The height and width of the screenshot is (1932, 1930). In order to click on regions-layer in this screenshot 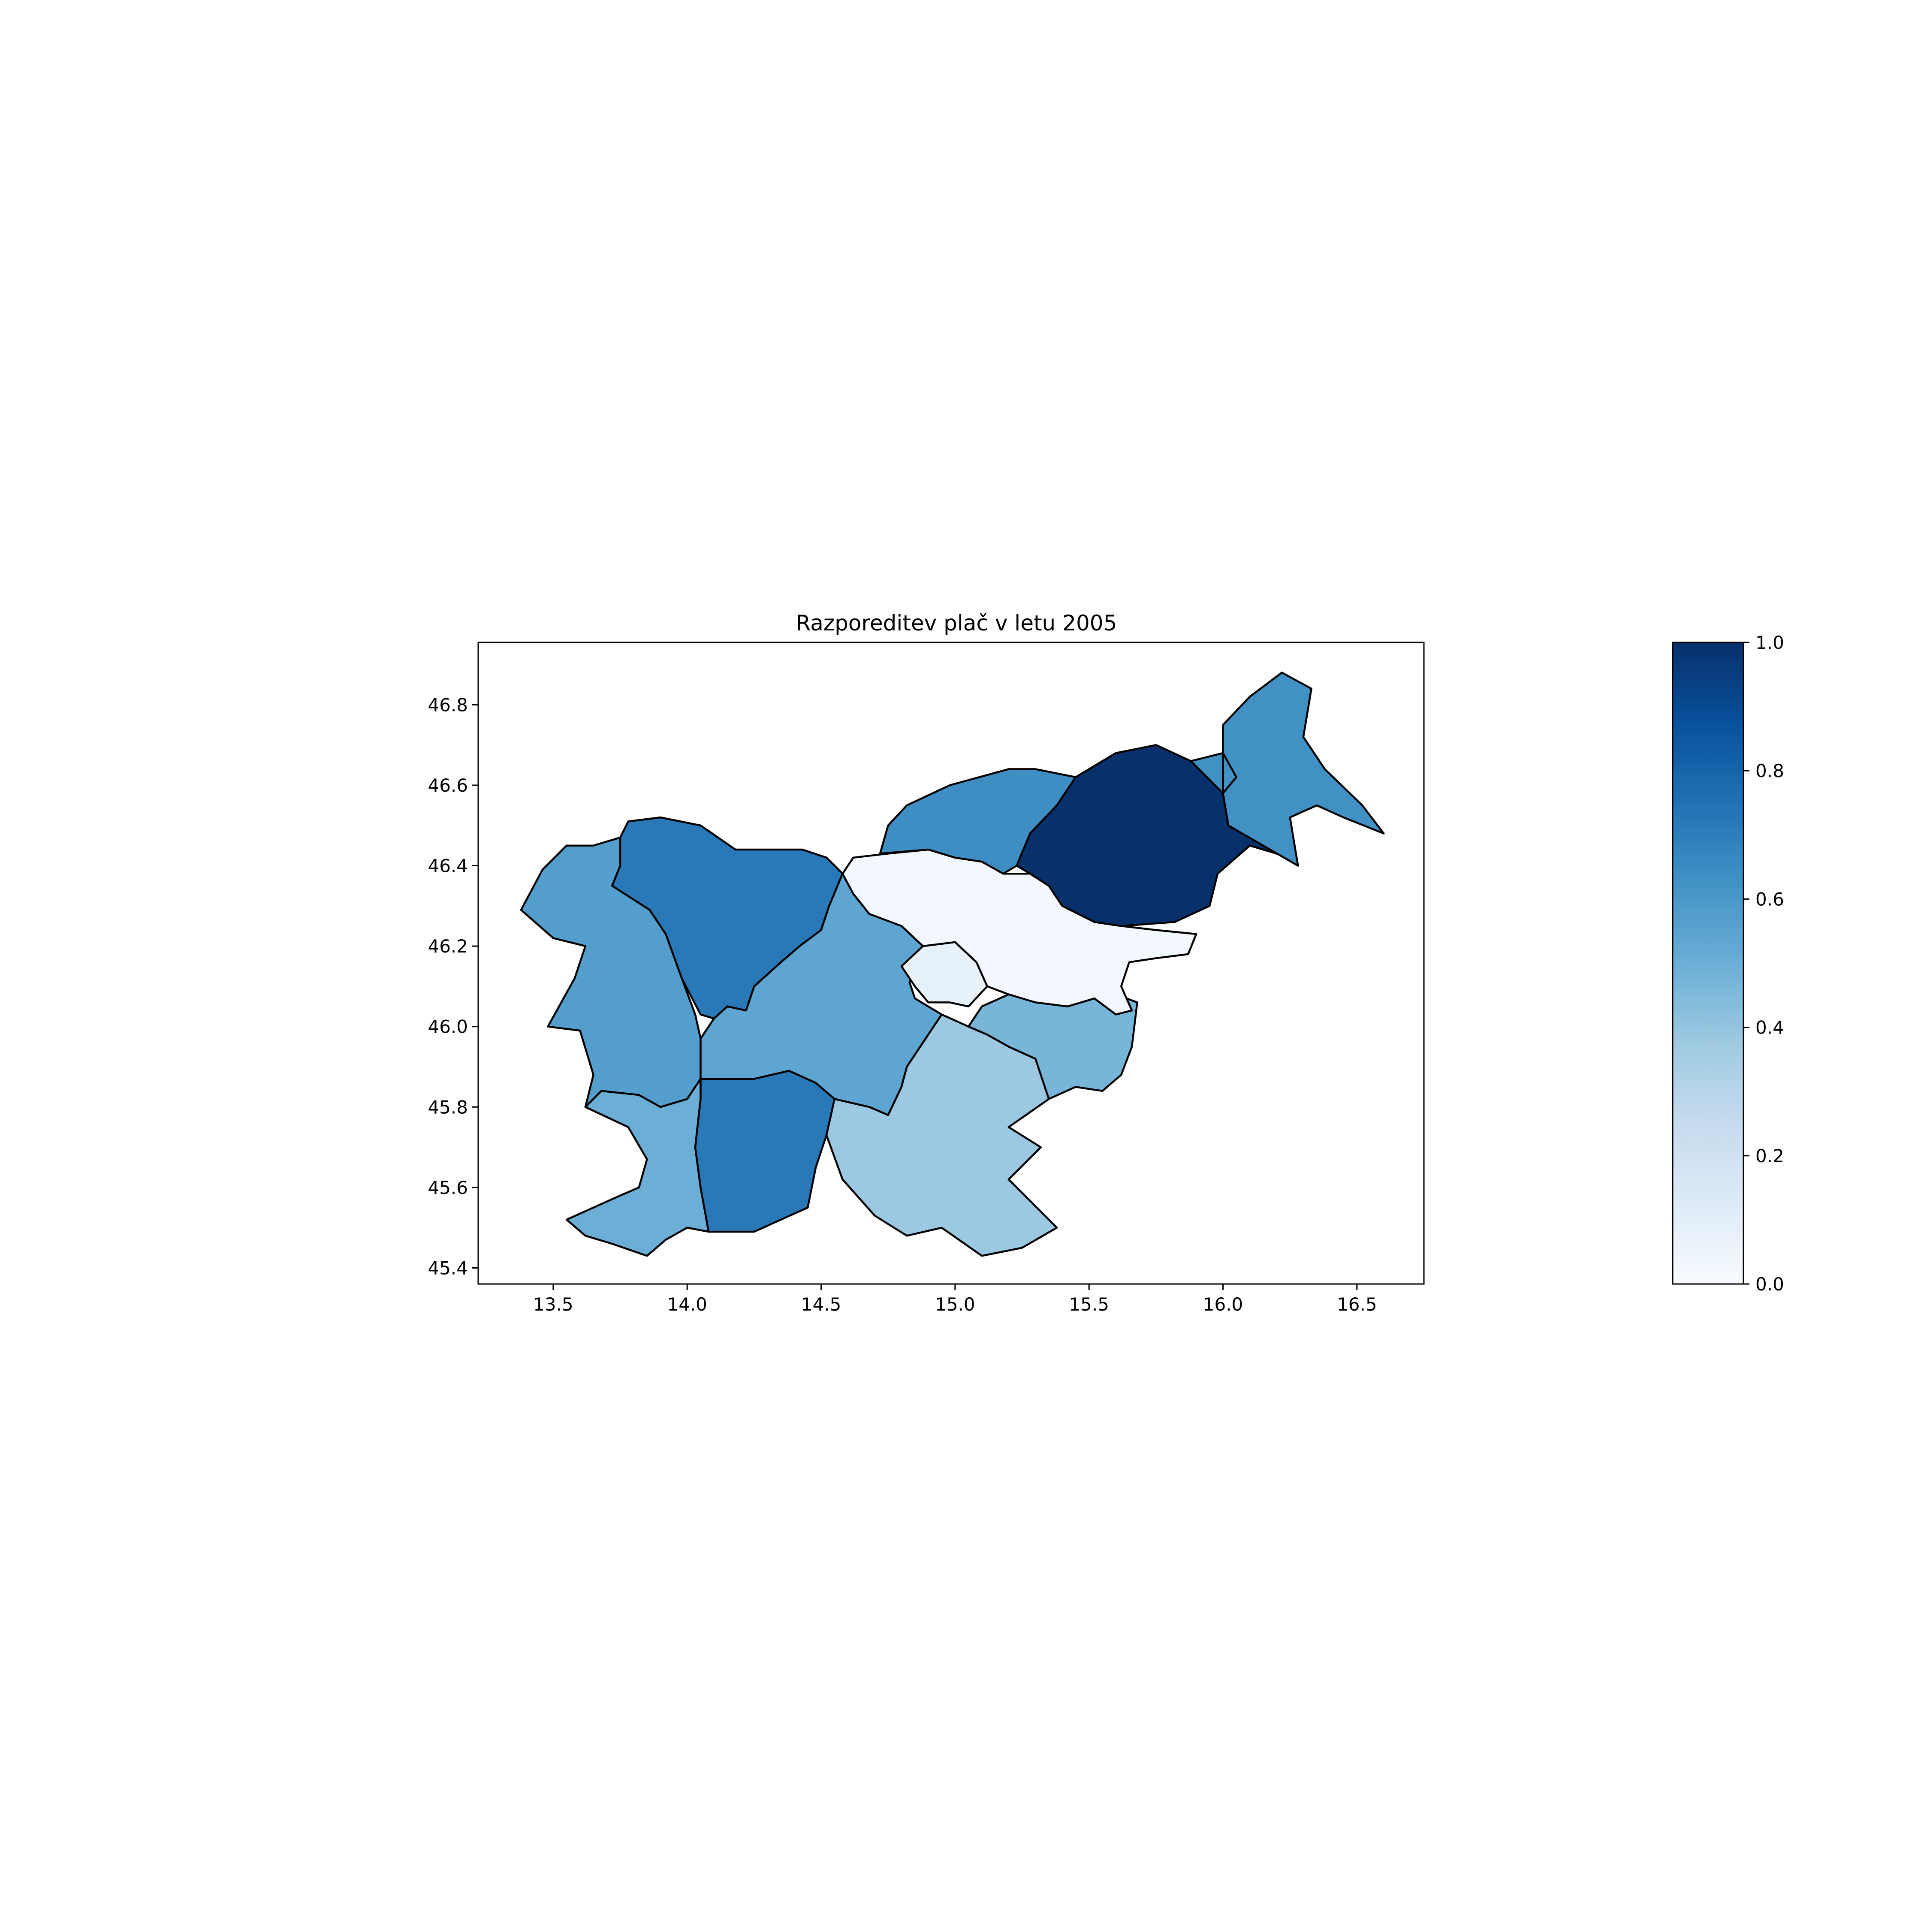, I will do `click(952, 965)`.